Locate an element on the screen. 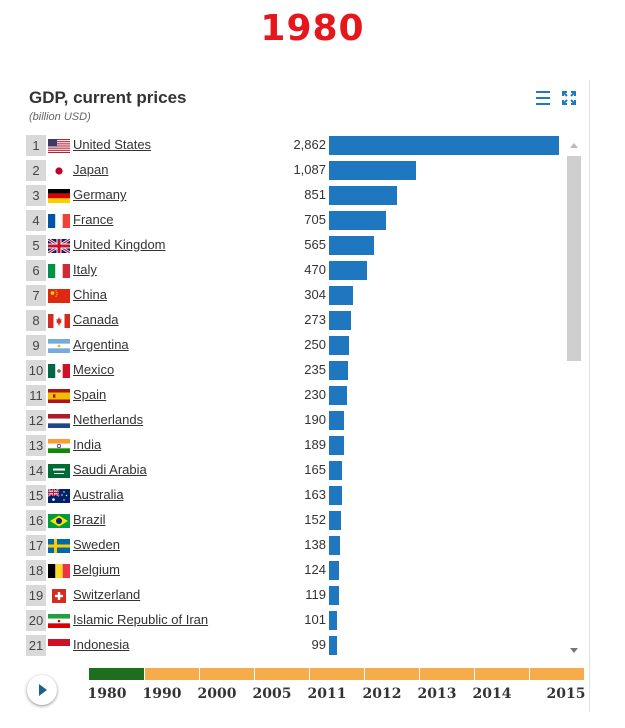 Image resolution: width=625 pixels, height=728 pixels. country-link: Mexico is located at coordinates (94, 369).